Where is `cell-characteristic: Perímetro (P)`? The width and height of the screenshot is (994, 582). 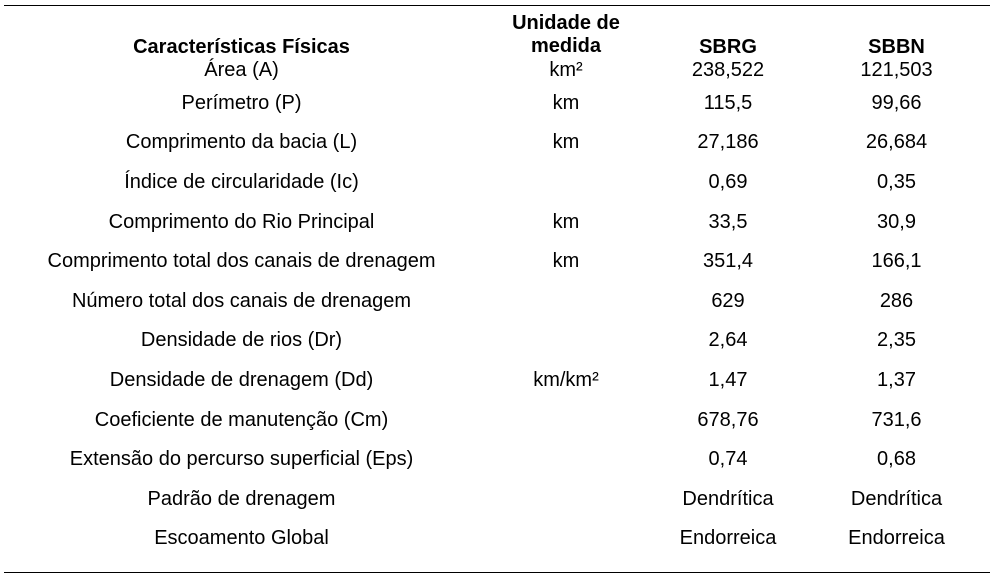 cell-characteristic: Perímetro (P) is located at coordinates (241, 102).